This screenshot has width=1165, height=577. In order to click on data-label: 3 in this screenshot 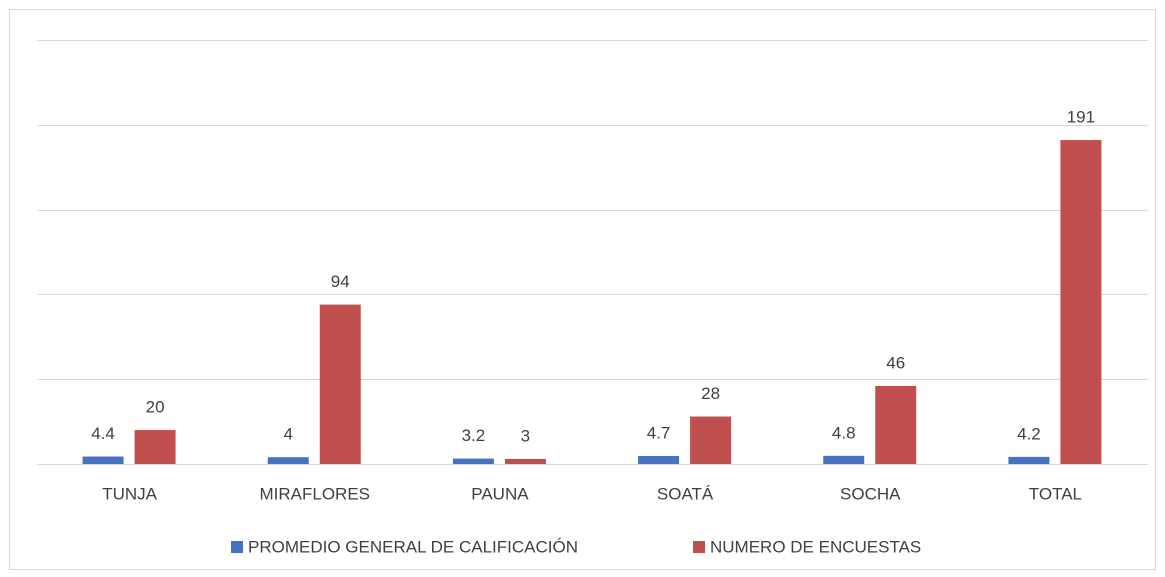, I will do `click(525, 435)`.